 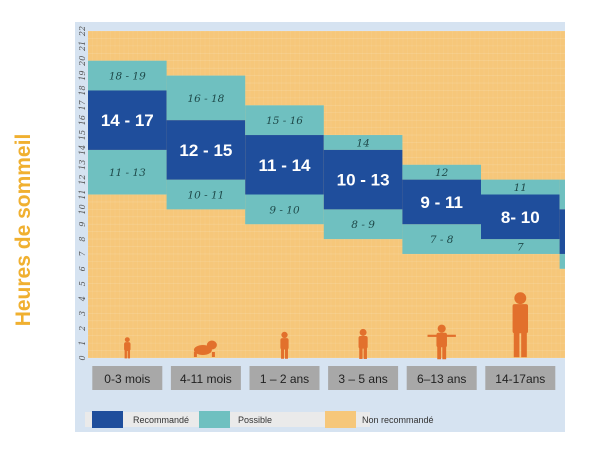 I want to click on y-tick-label: 14, so click(x=82, y=150).